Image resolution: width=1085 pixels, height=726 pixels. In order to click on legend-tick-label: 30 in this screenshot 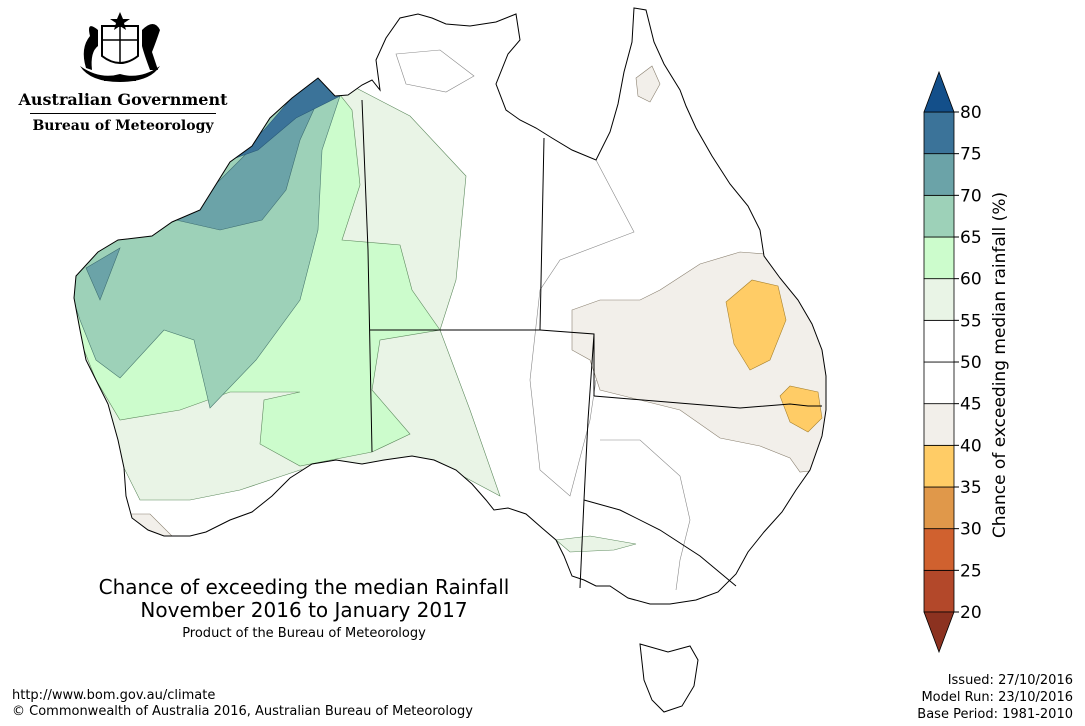, I will do `click(971, 530)`.